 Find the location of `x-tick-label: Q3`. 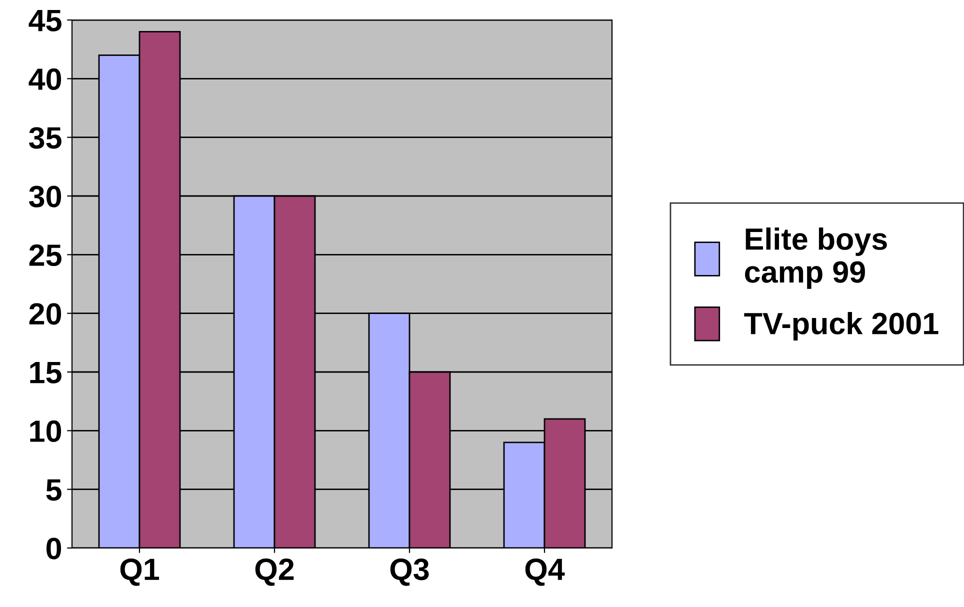

x-tick-label: Q3 is located at coordinates (409, 572).